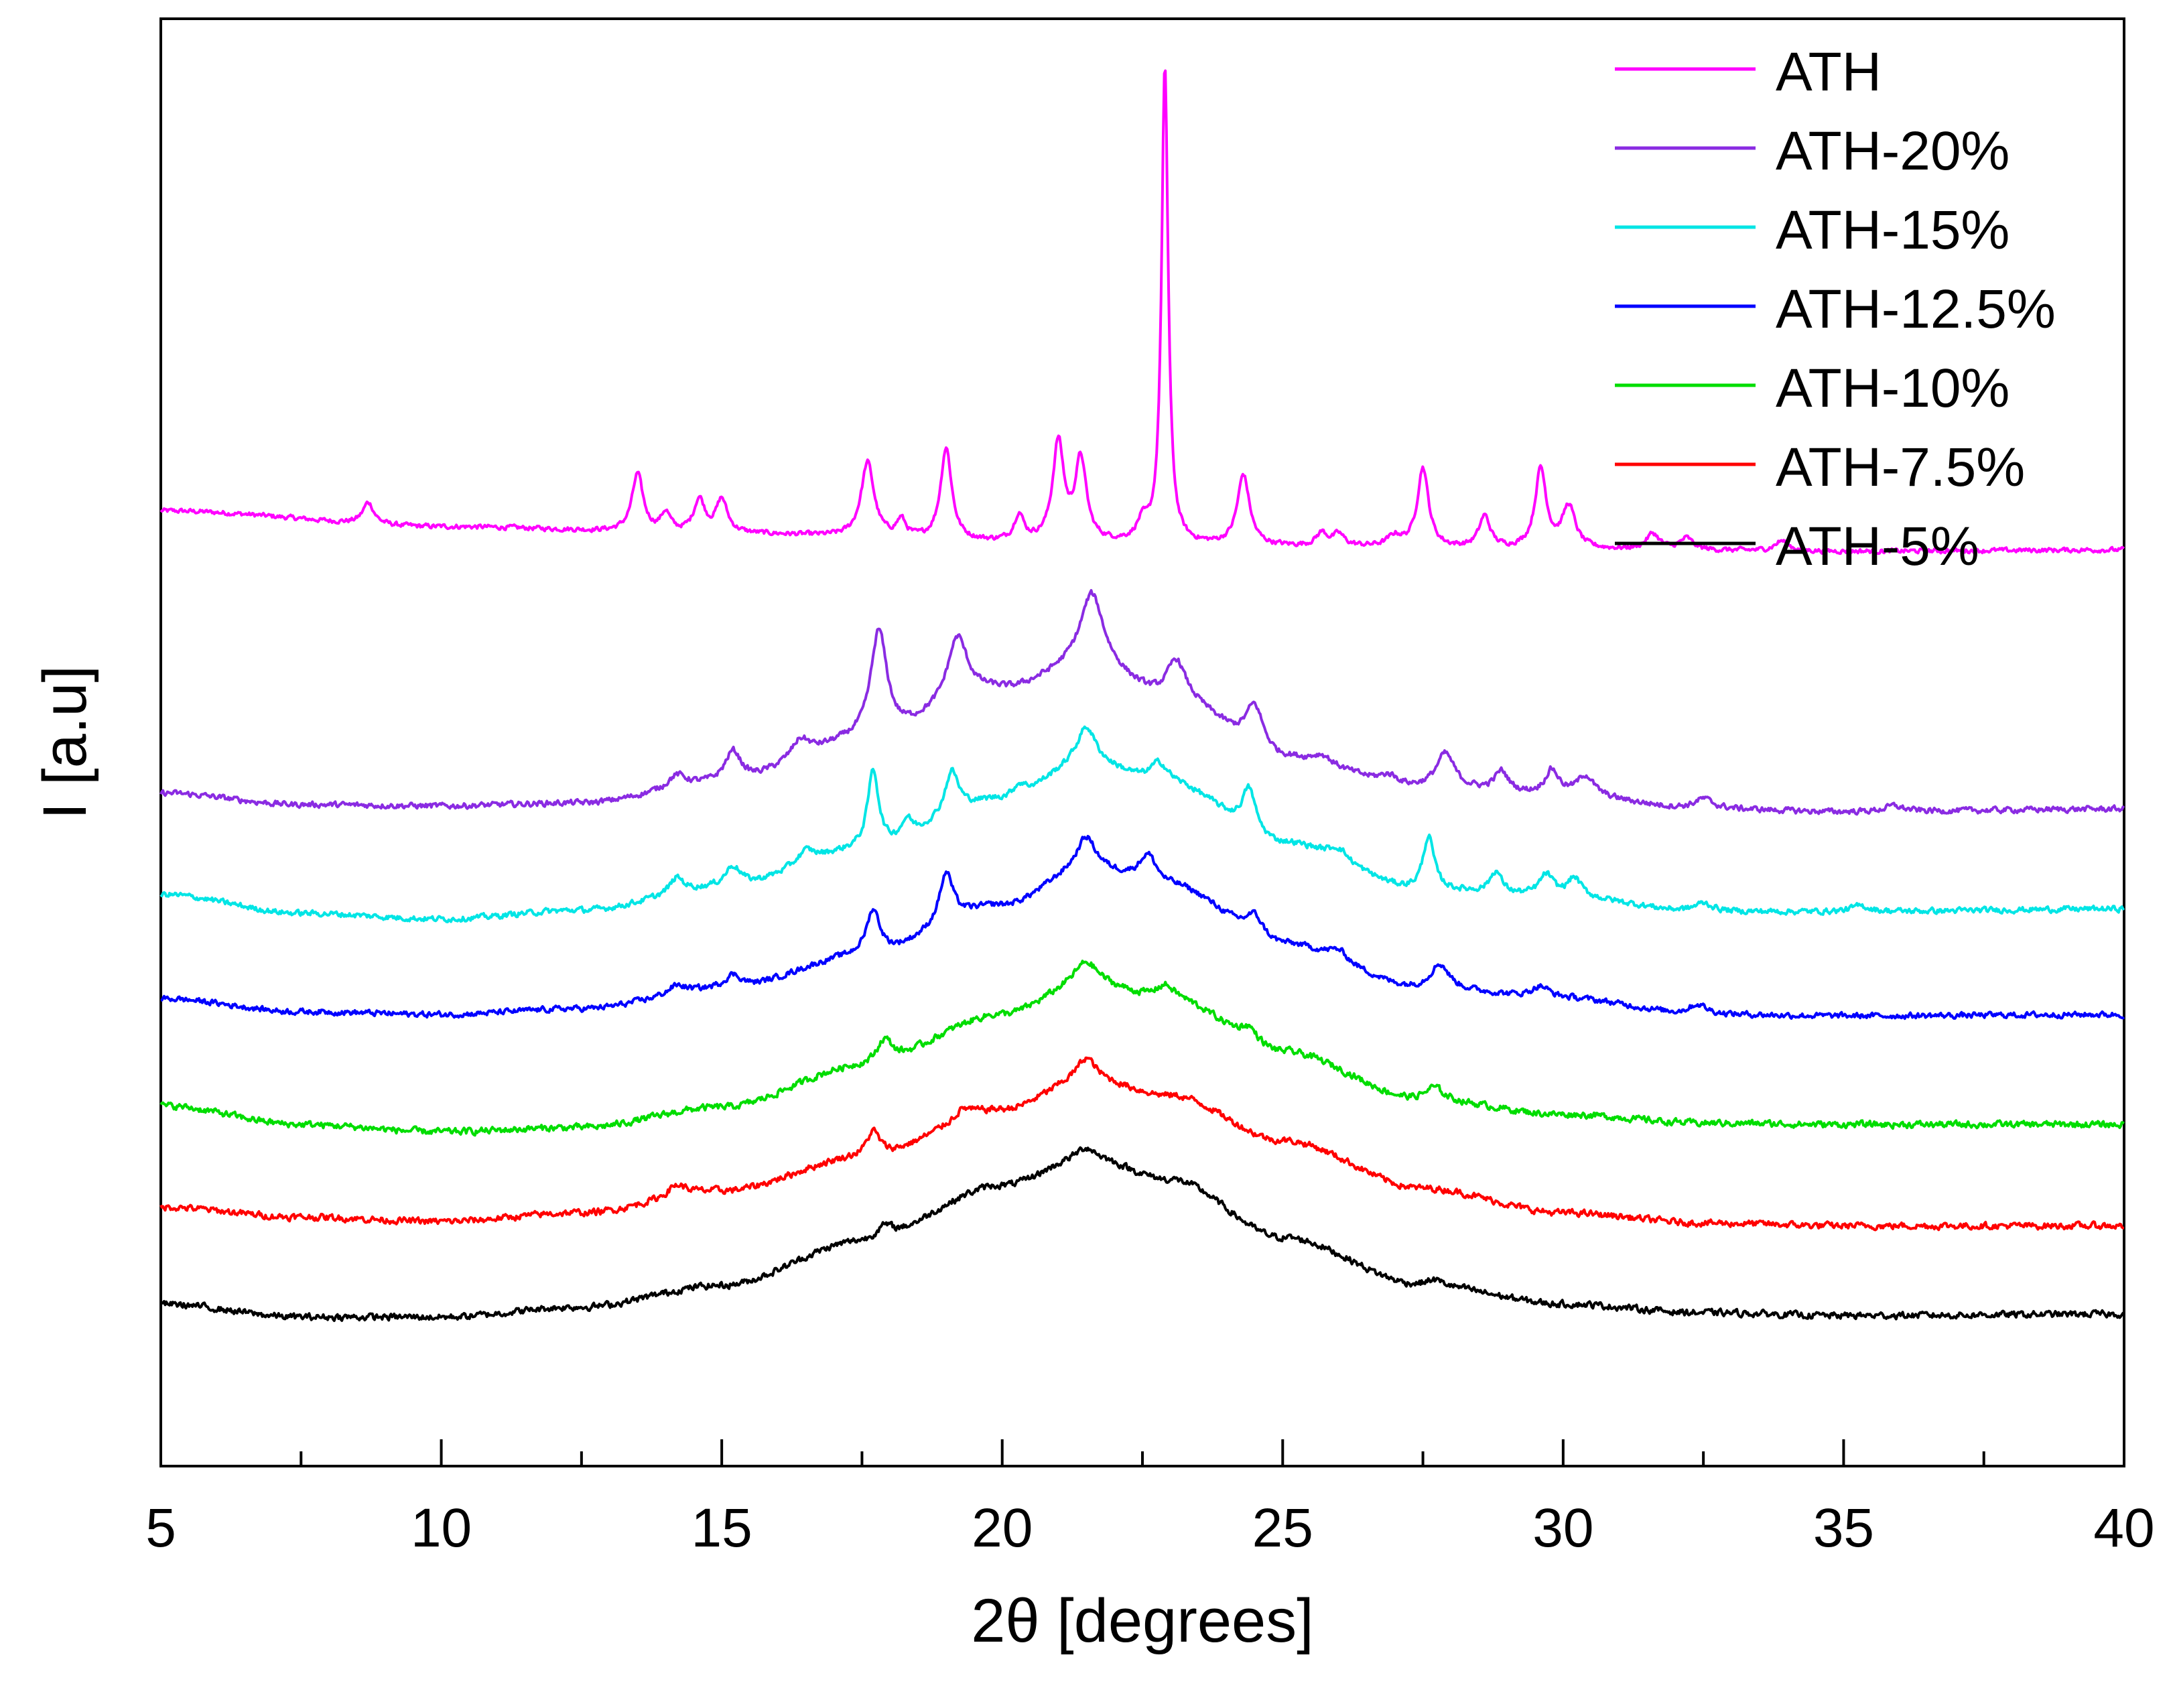 The height and width of the screenshot is (1708, 2173). I want to click on legend-label: ATH-12.5%, so click(1916, 309).